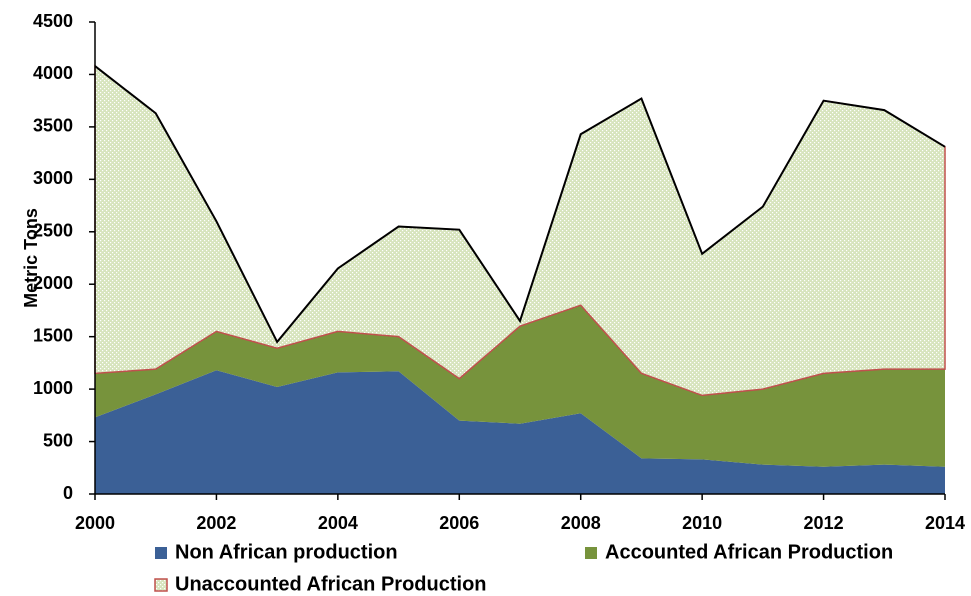  I want to click on y-tick-label: 500, so click(58, 440).